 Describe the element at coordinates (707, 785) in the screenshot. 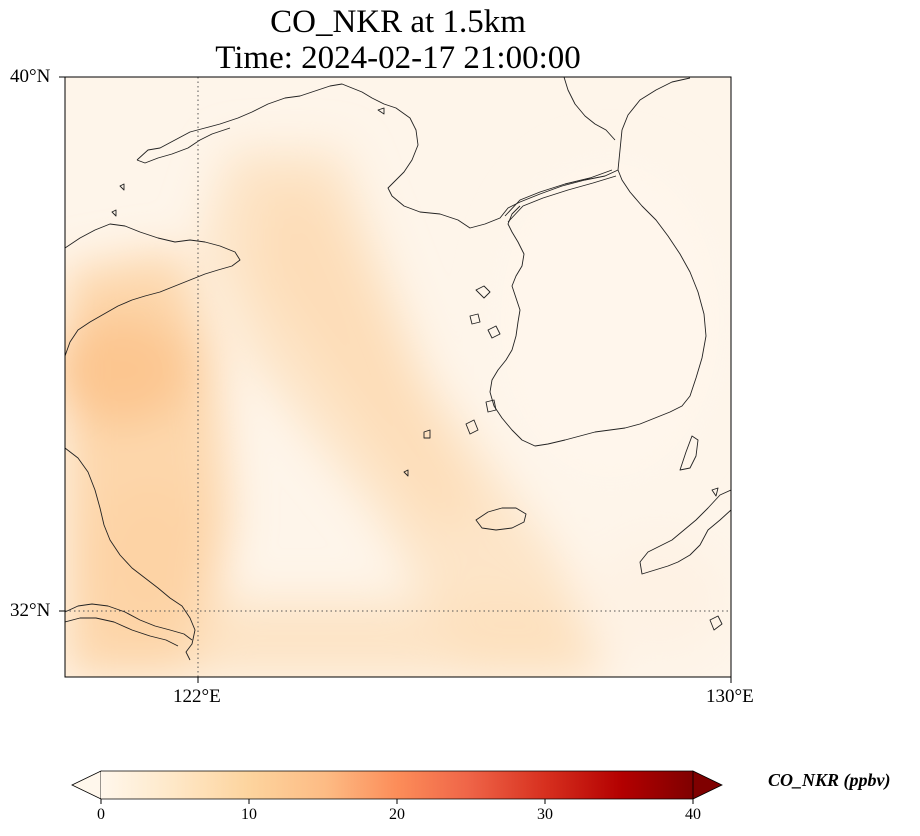

I see `colorbar-extend-high` at that location.